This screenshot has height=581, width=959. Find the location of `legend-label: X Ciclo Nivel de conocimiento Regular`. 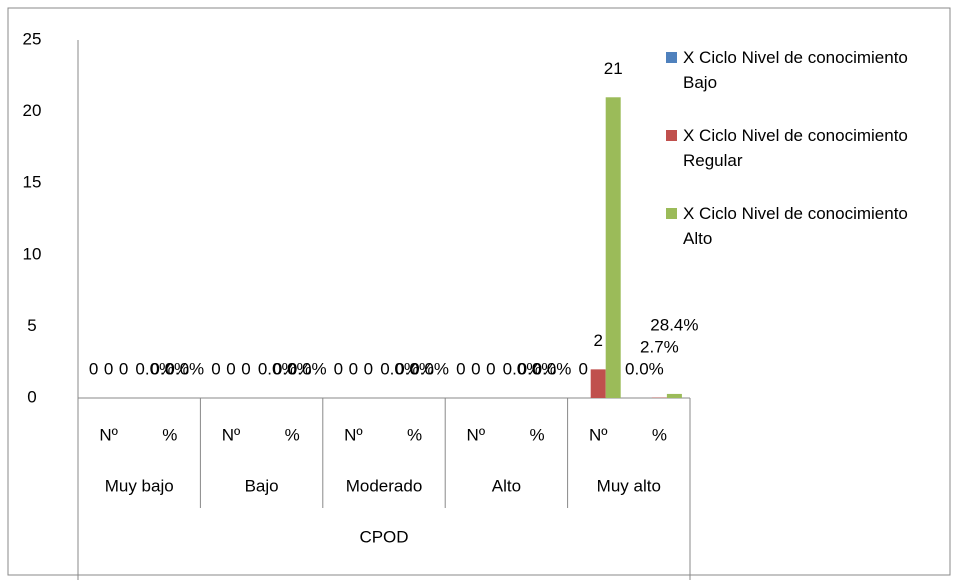

legend-label: X Ciclo Nivel de conocimiento Regular is located at coordinates (795, 148).